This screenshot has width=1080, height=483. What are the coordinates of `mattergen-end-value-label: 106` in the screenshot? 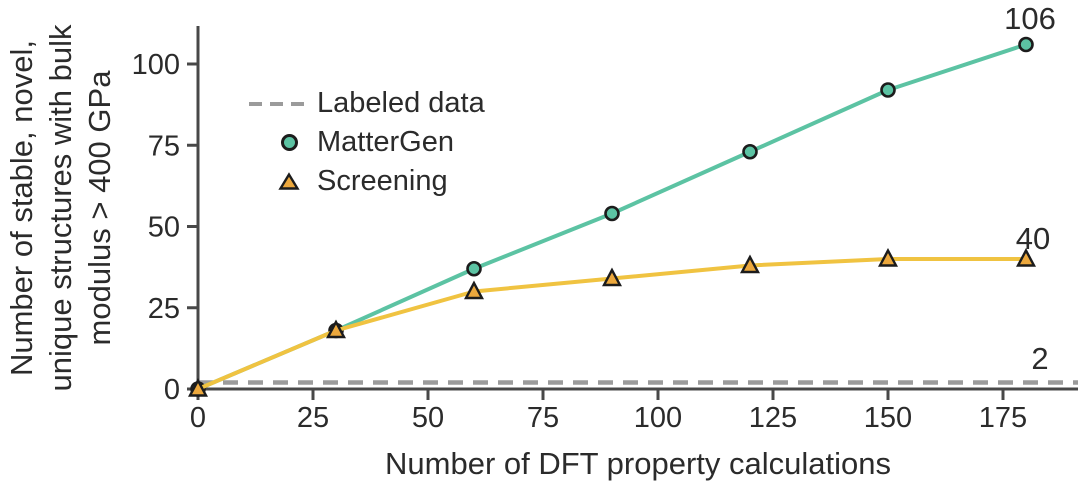 It's located at (1030, 18).